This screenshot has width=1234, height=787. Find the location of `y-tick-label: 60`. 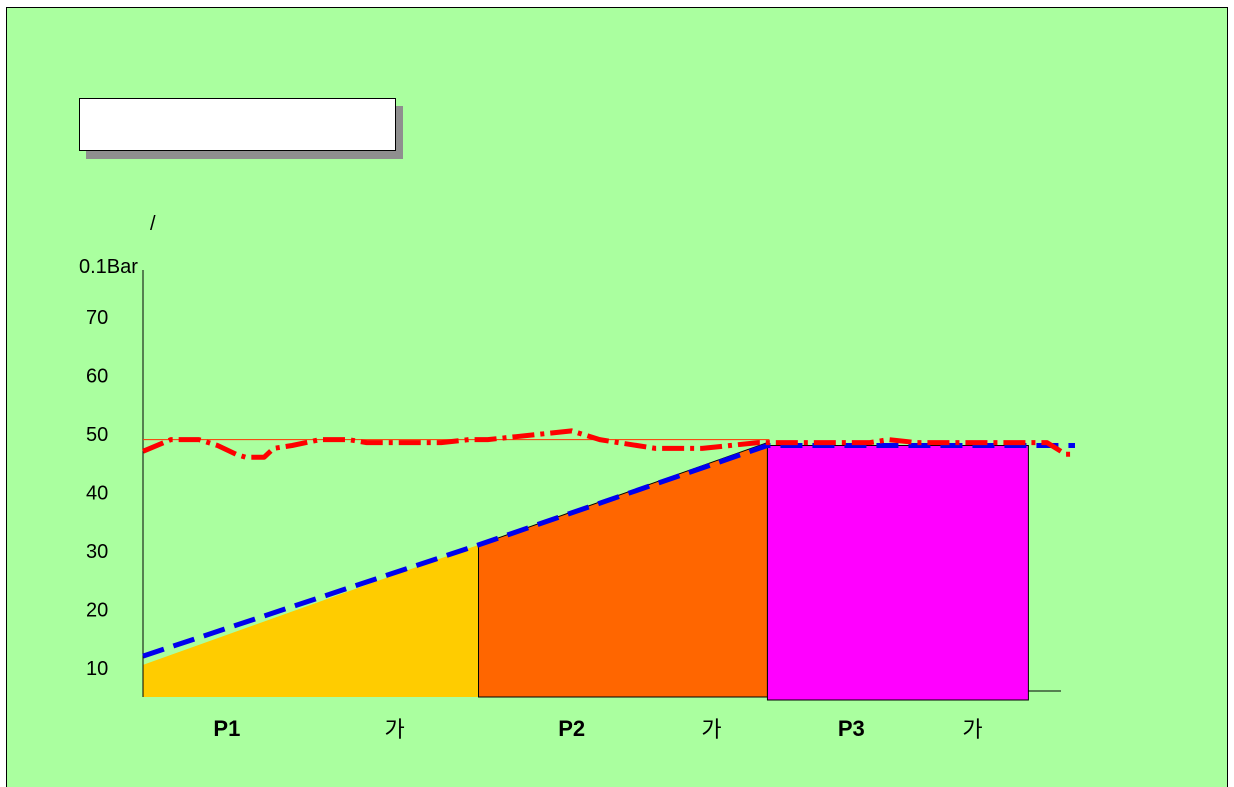

y-tick-label: 60 is located at coordinates (97, 376).